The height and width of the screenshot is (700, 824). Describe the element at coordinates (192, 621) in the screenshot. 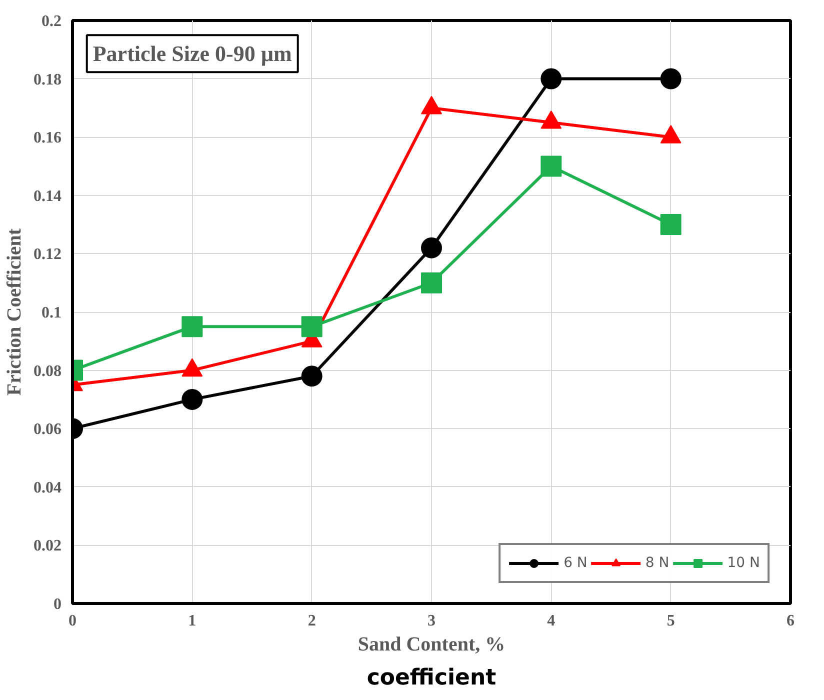

I see `x-tick-label: 1` at that location.